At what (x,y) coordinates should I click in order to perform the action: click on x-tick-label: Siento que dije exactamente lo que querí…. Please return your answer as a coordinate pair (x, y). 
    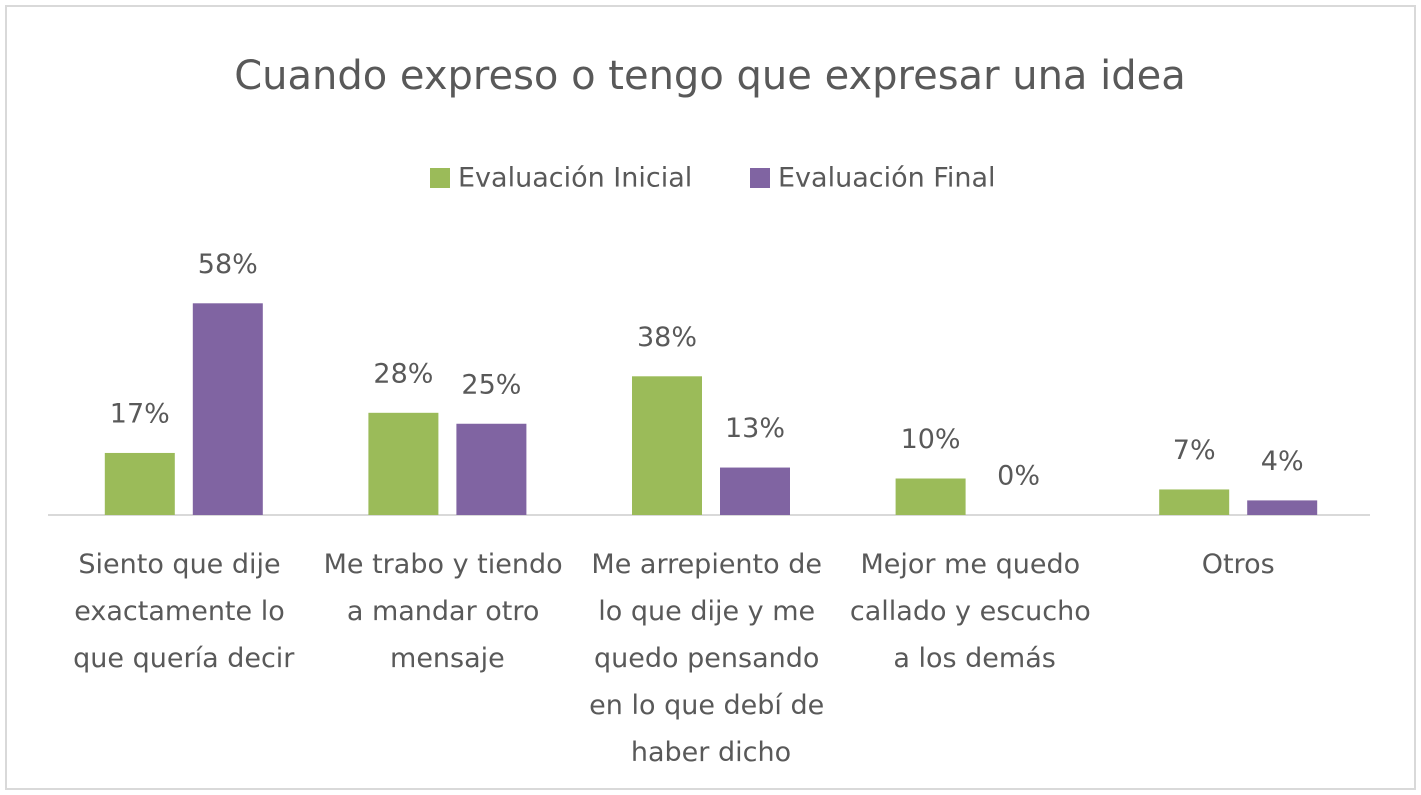
    Looking at the image, I should click on (184, 611).